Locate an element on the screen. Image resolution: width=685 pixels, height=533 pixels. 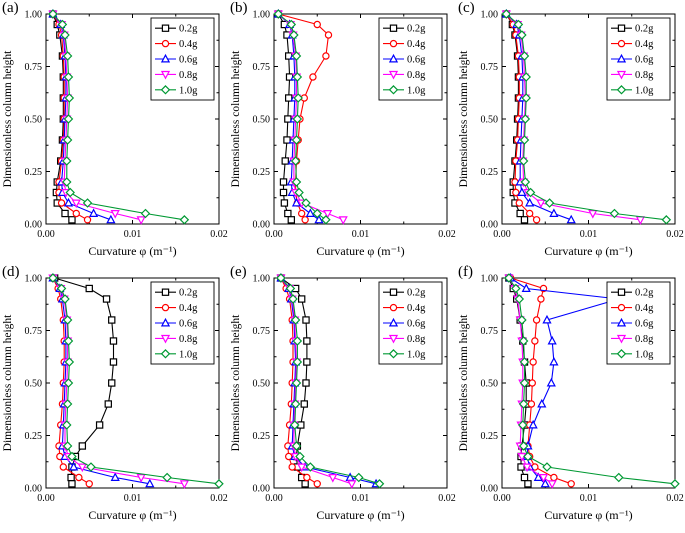
panel-label-b: (b) is located at coordinates (239, 8).